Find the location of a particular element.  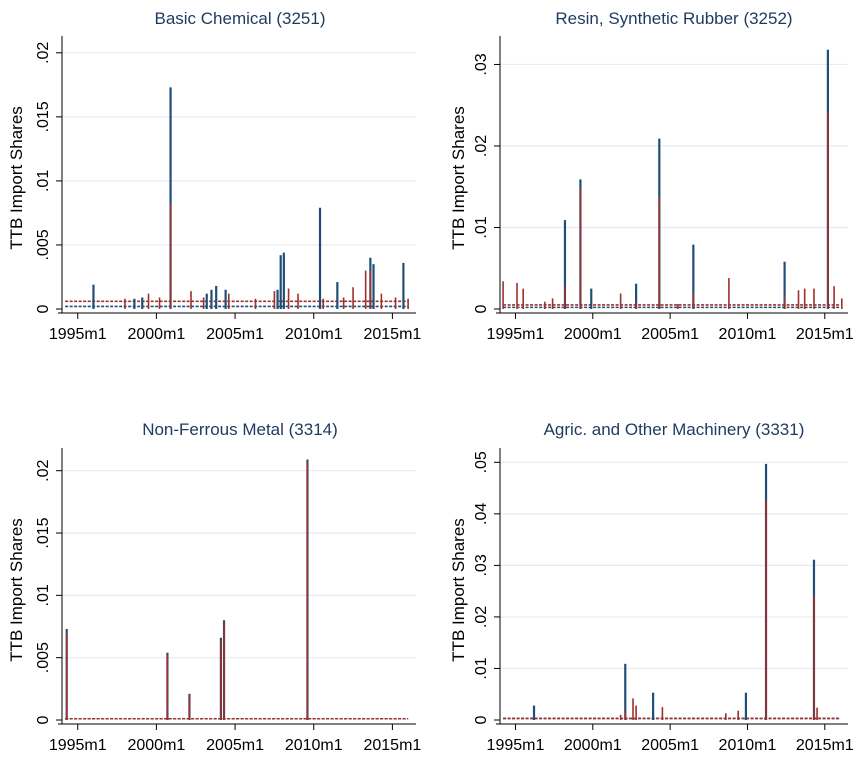

y-tick-label: .04 is located at coordinates (481, 514).